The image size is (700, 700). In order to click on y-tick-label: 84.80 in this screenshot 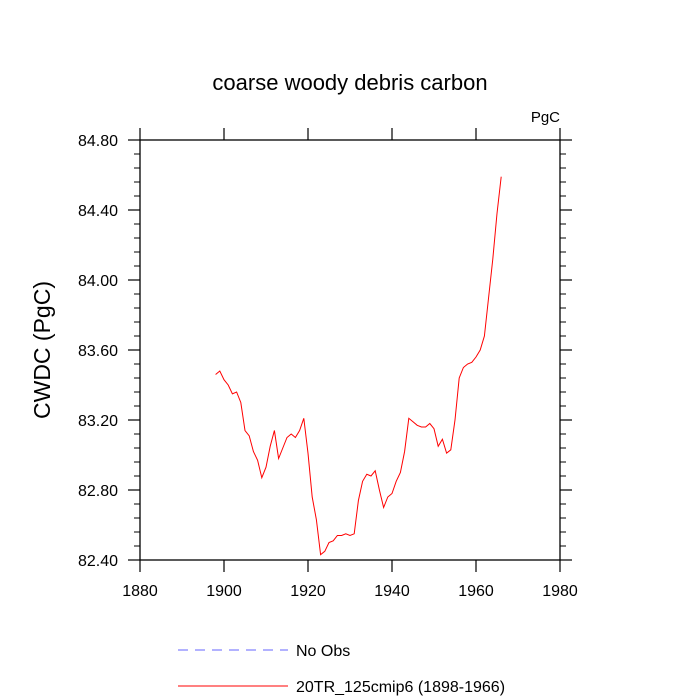, I will do `click(98, 141)`.